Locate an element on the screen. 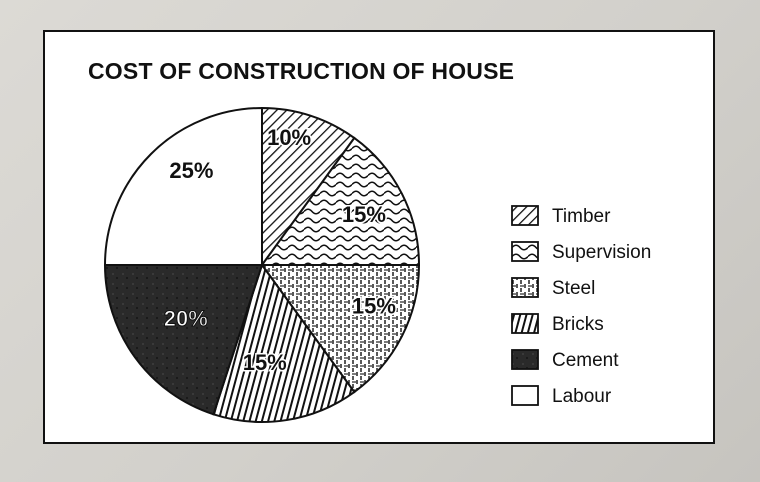 The image size is (760, 482). legend-label-labour: Labour is located at coordinates (582, 396).